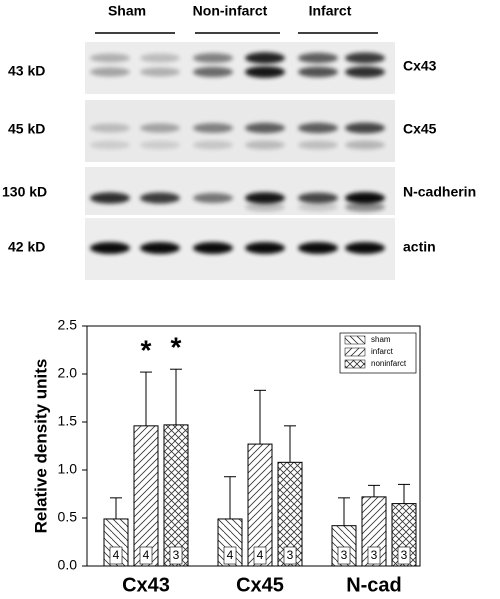 Image resolution: width=500 pixels, height=599 pixels. What do you see at coordinates (330, 11) in the screenshot?
I see `group-label: Infarct` at bounding box center [330, 11].